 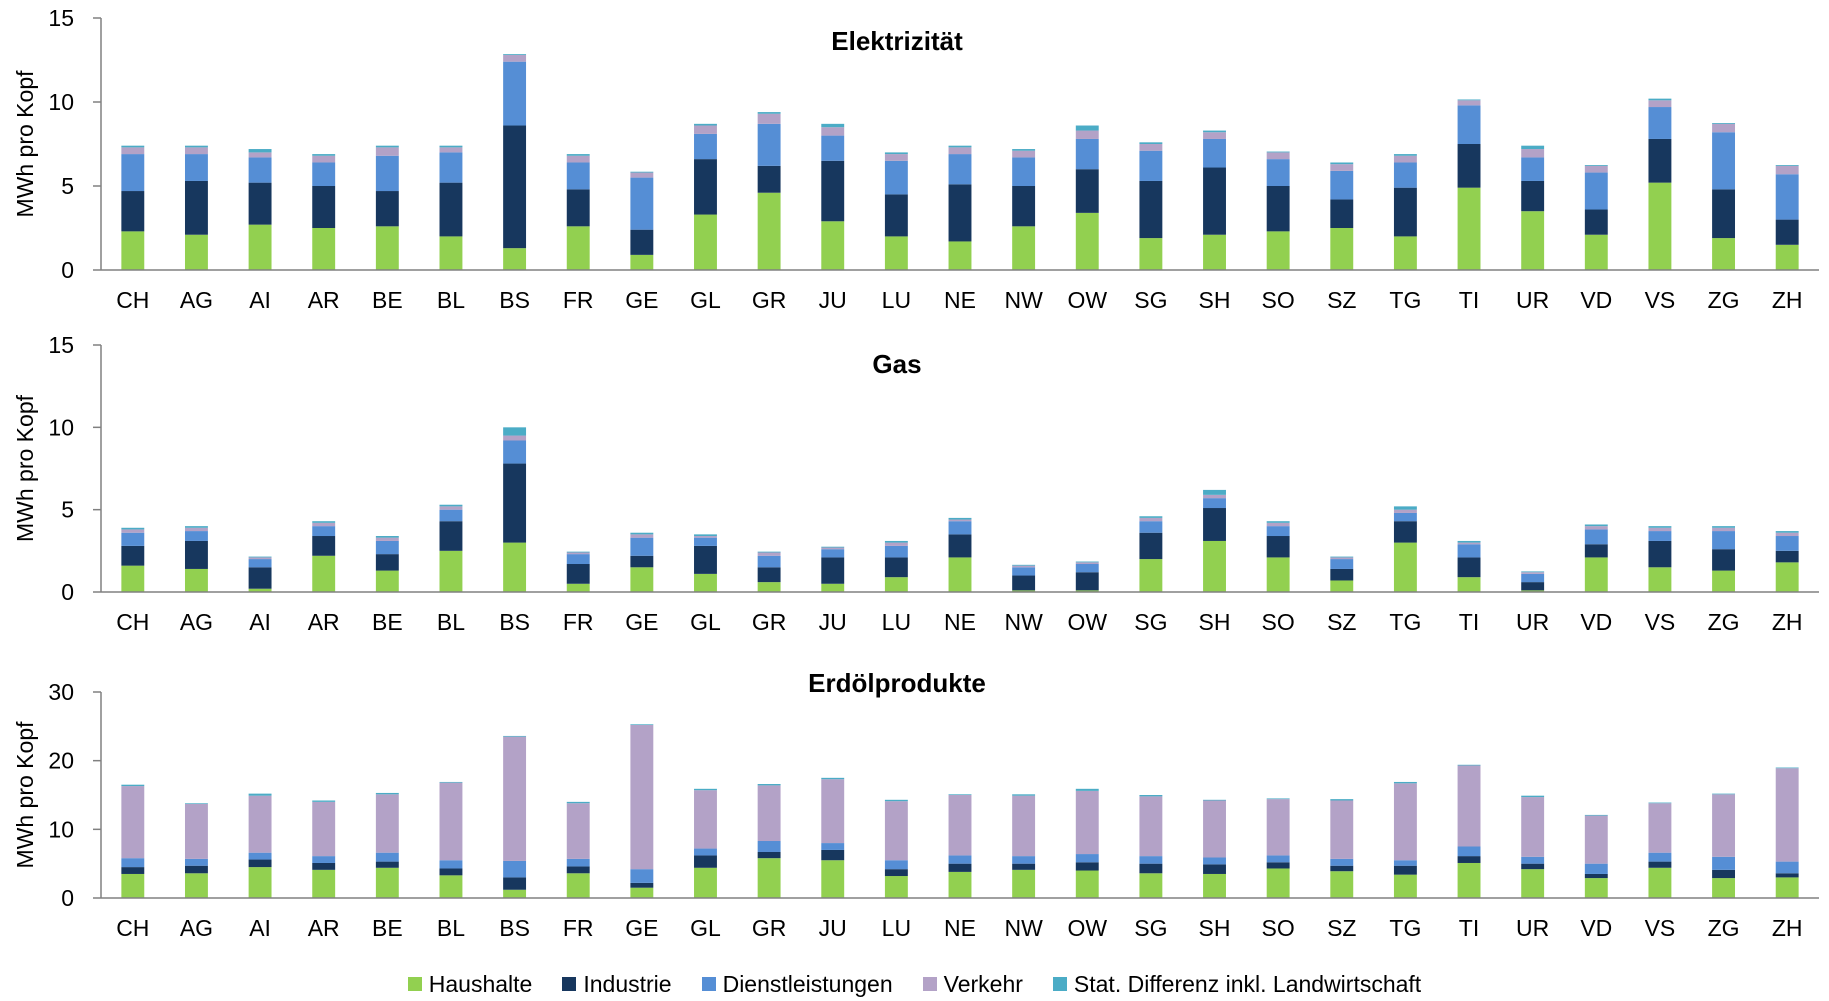 I want to click on bar-gas-zh-verkehr, so click(x=1787, y=534).